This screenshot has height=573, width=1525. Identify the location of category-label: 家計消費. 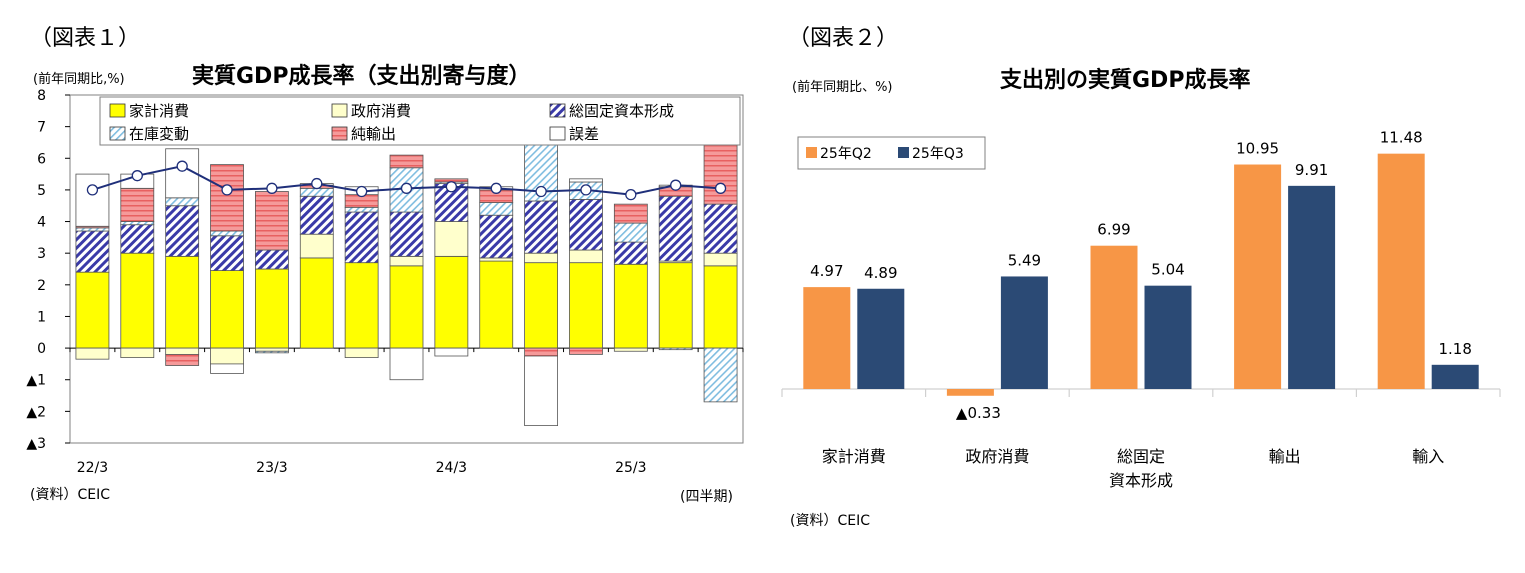
(854, 456).